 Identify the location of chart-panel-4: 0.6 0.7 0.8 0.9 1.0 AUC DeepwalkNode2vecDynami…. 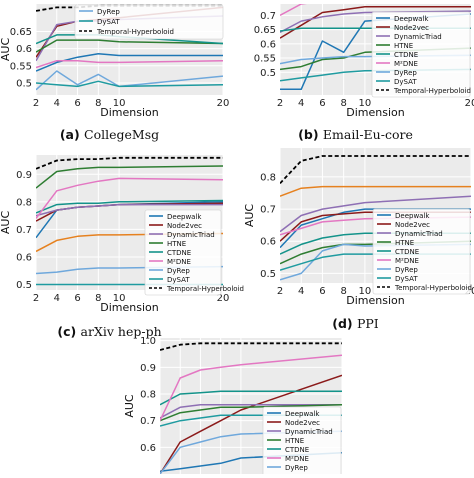
(233, 407).